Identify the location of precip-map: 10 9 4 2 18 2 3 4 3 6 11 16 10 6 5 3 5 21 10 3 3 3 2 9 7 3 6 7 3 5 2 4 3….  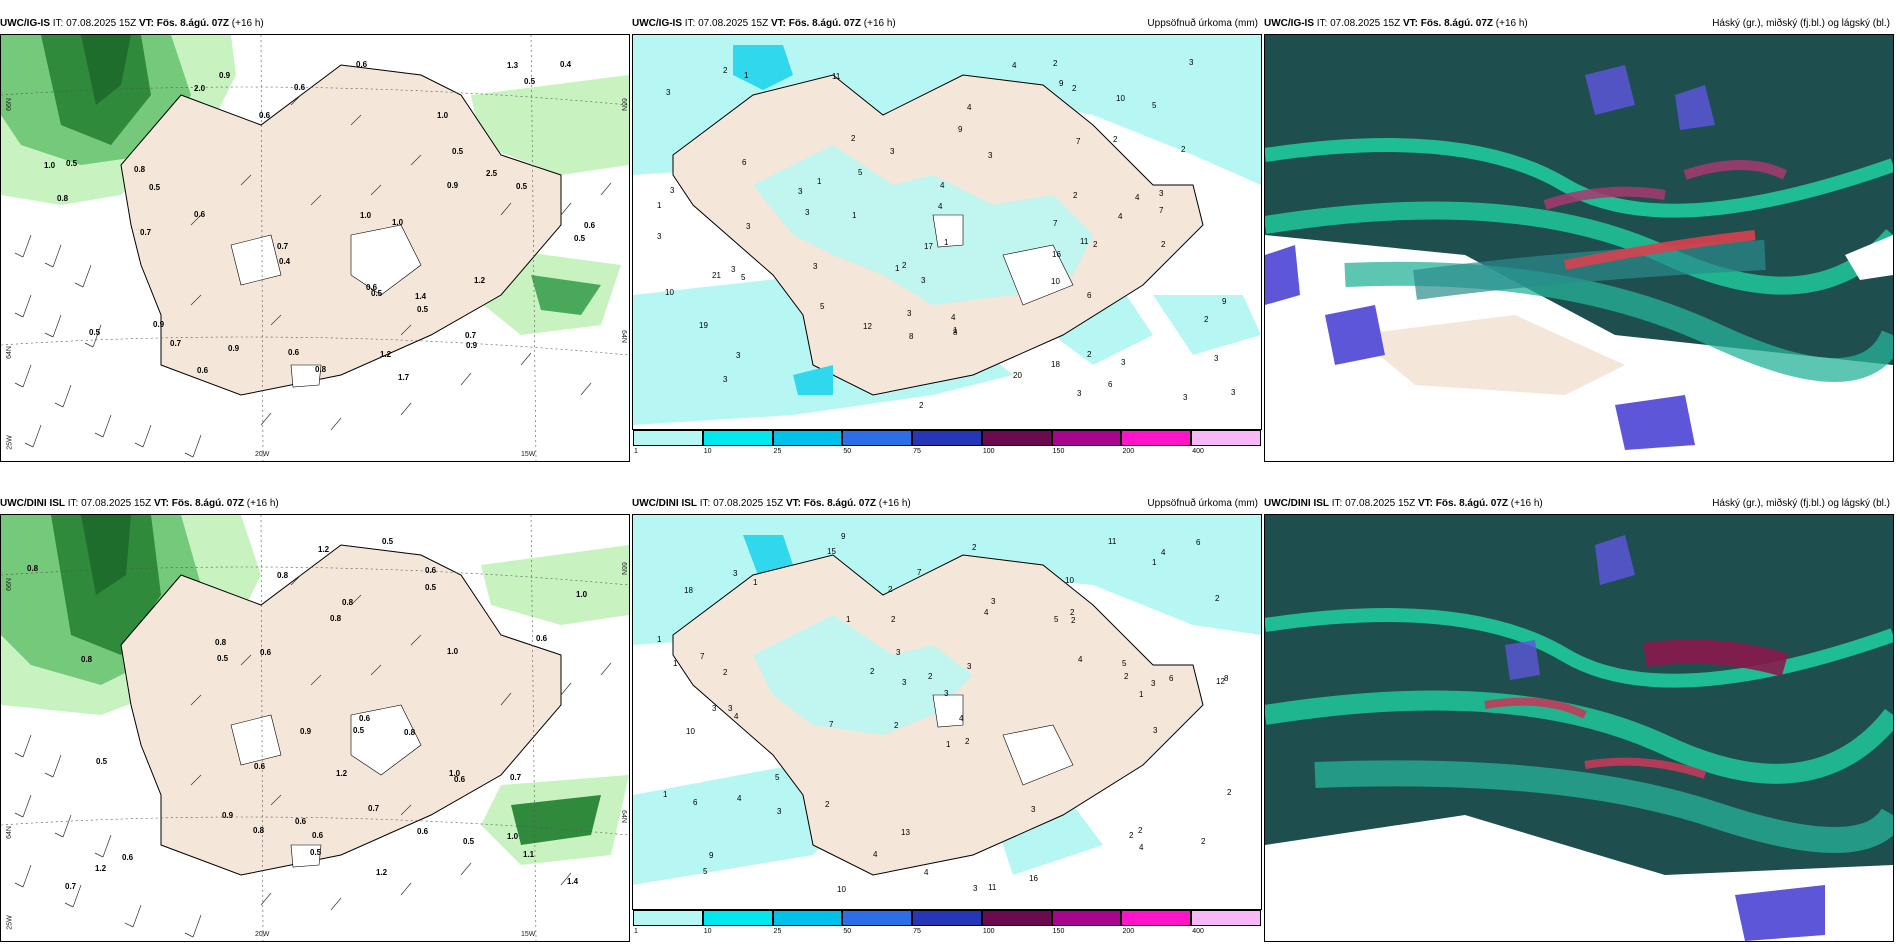
(947, 232).